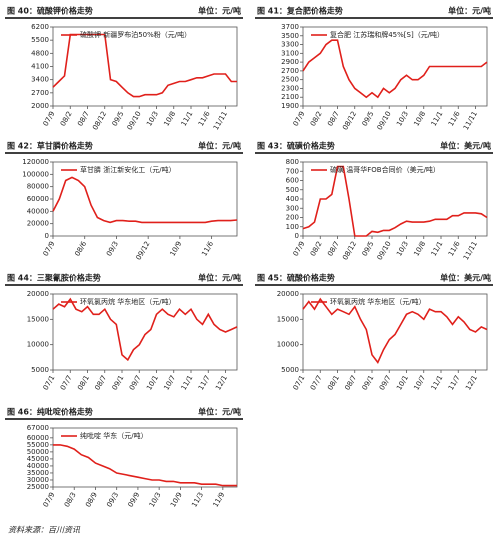 This screenshot has height=540, width=500. I want to click on y-tick-label: 120000, so click(35, 162).